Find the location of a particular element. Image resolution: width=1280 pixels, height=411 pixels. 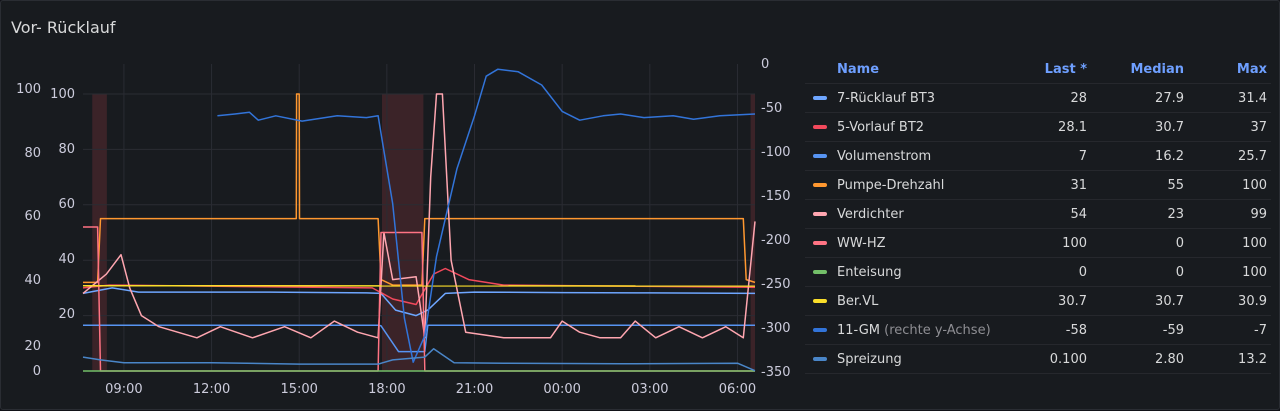

legend-last-value: 30.7 is located at coordinates (1072, 301).